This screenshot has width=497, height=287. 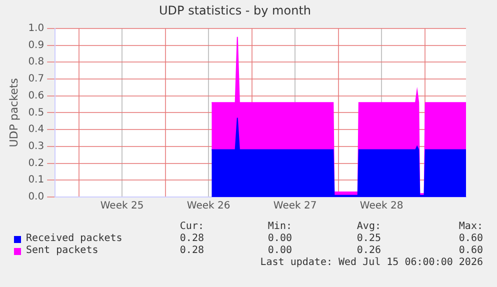 What do you see at coordinates (36, 45) in the screenshot?
I see `y-tick-label: 0.9` at bounding box center [36, 45].